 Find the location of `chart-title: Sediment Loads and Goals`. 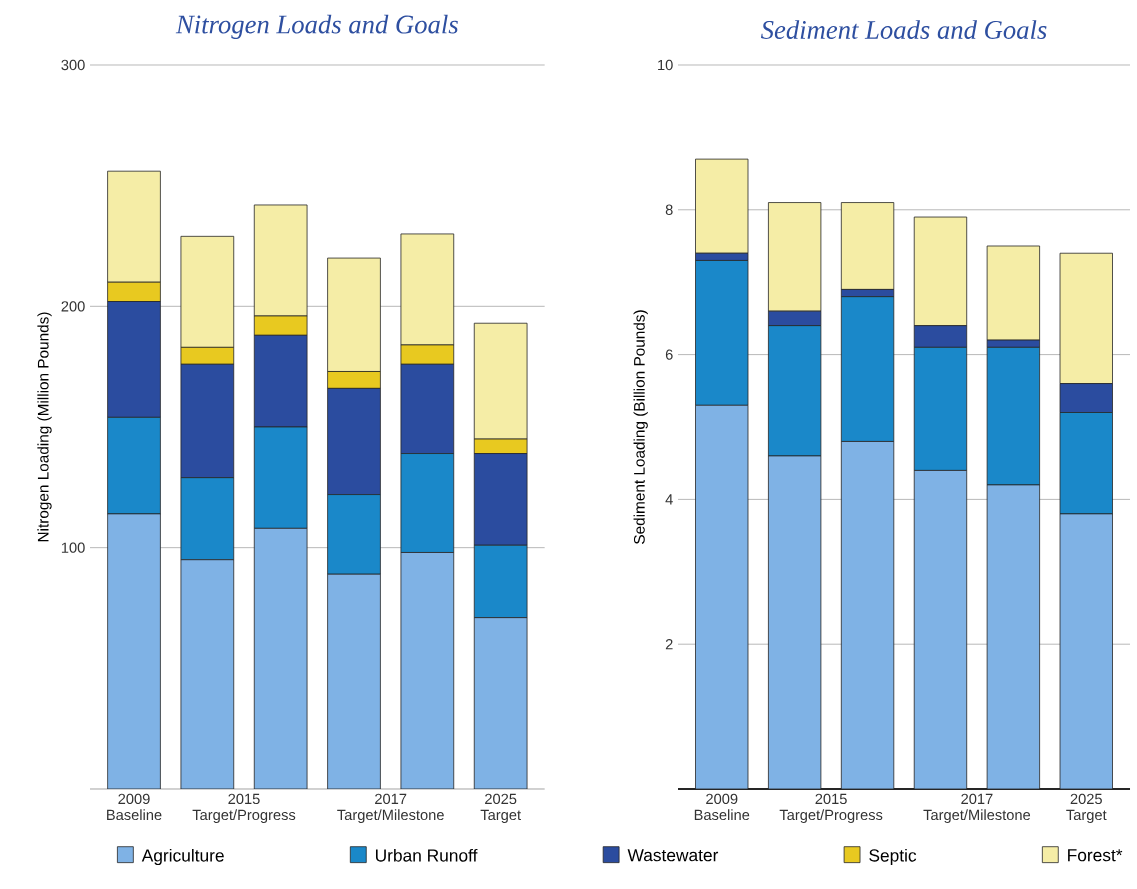

chart-title: Sediment Loads and Goals is located at coordinates (903, 29).